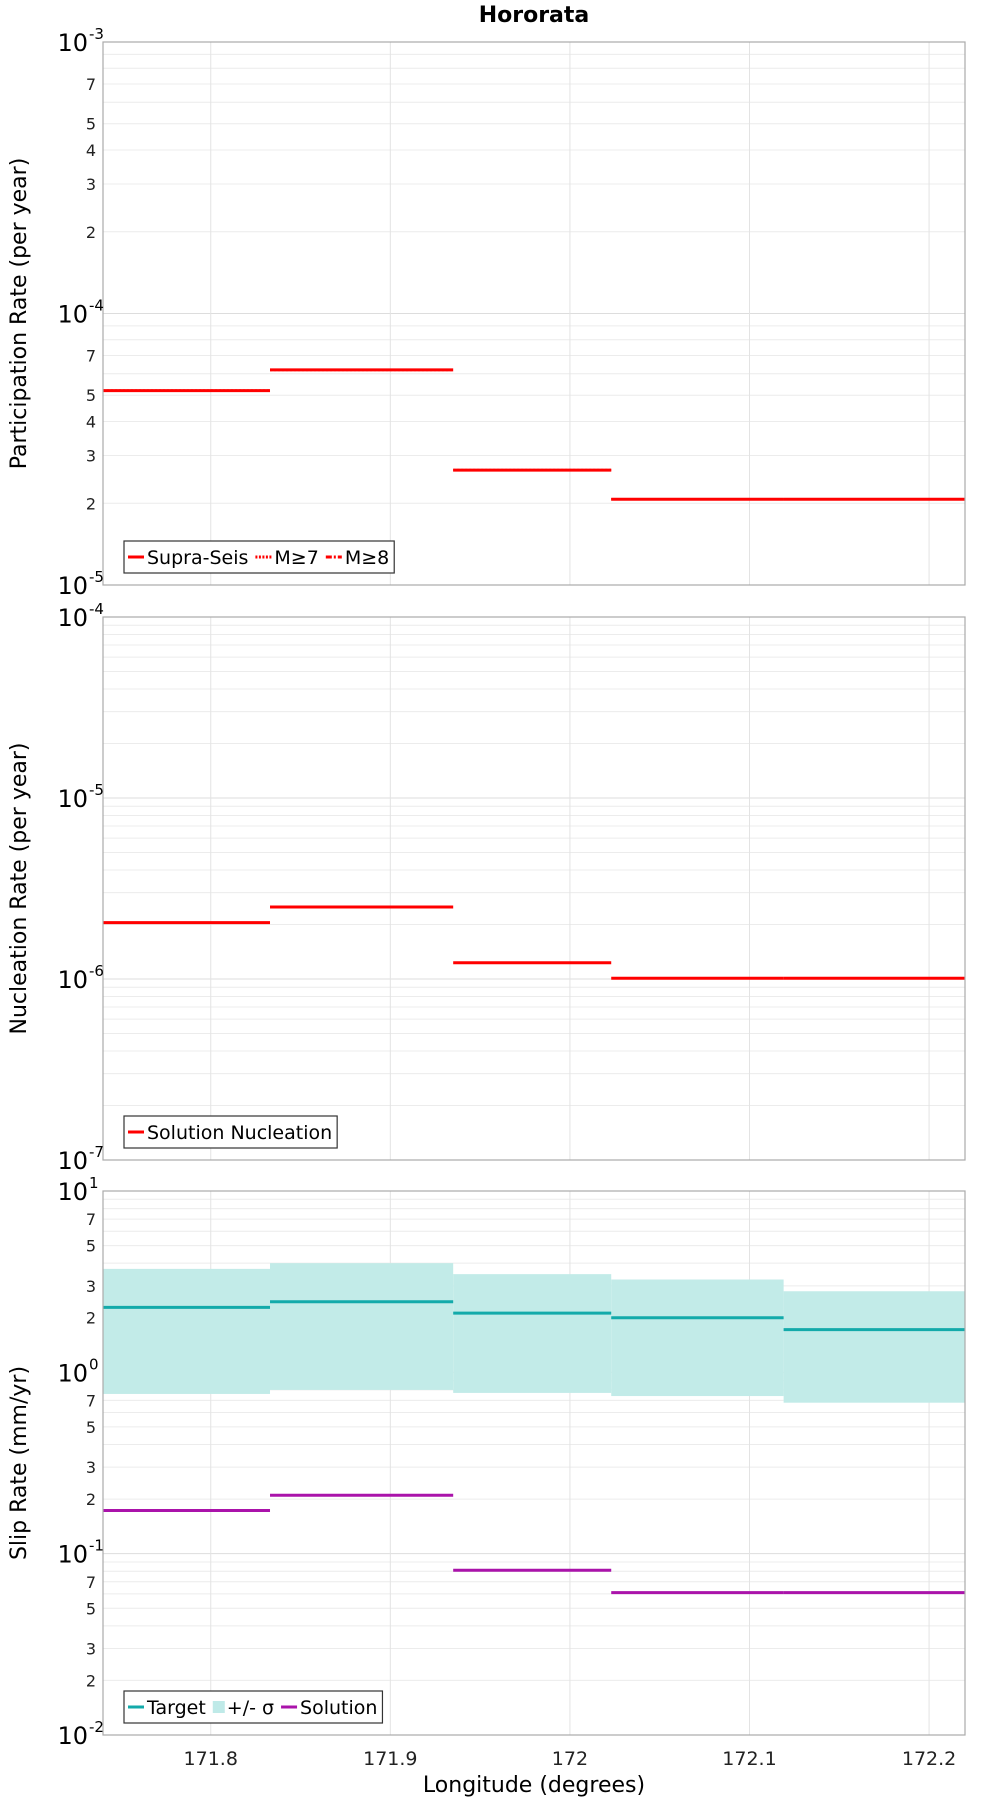  Describe the element at coordinates (96, 1546) in the screenshot. I see `y-tick-exponent: -1` at that location.